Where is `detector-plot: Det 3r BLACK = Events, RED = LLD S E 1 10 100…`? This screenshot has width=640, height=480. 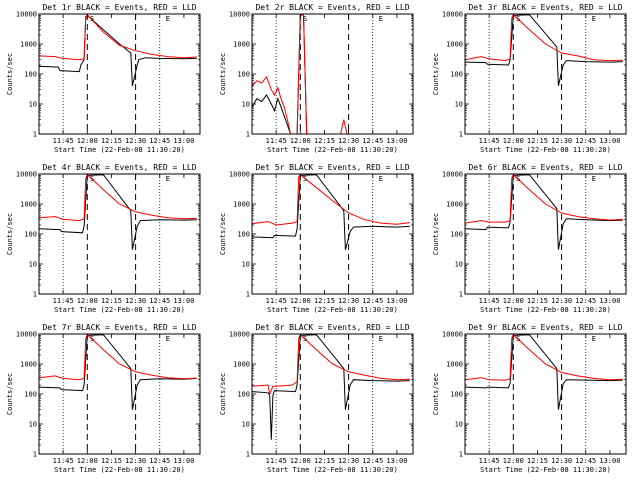 detector-plot: Det 3r BLACK = Events, RED = LLD S E 1 10 100… is located at coordinates (529, 78).